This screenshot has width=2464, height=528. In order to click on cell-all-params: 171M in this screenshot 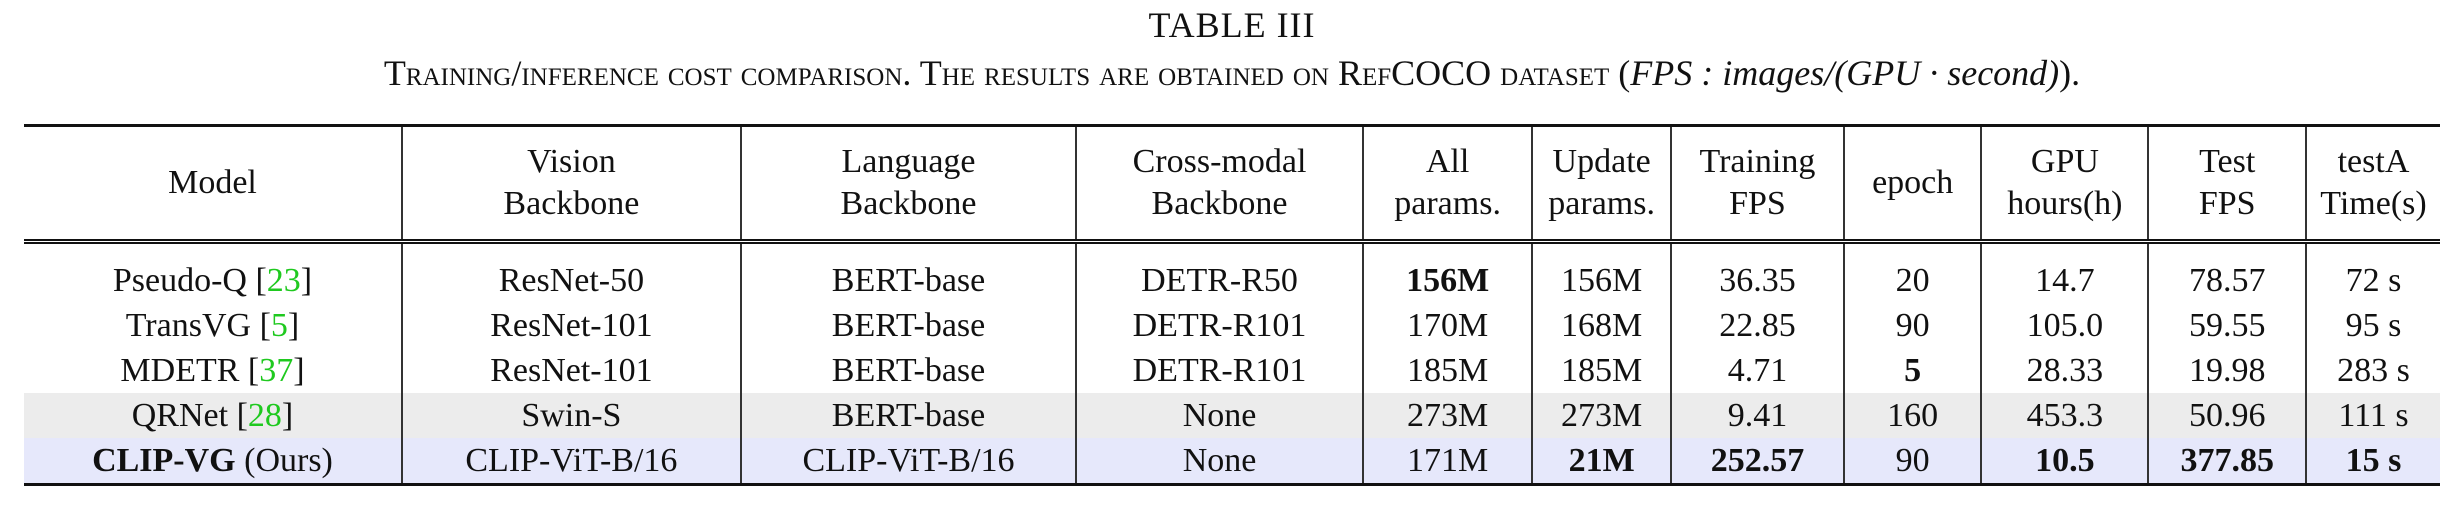, I will do `click(1448, 461)`.